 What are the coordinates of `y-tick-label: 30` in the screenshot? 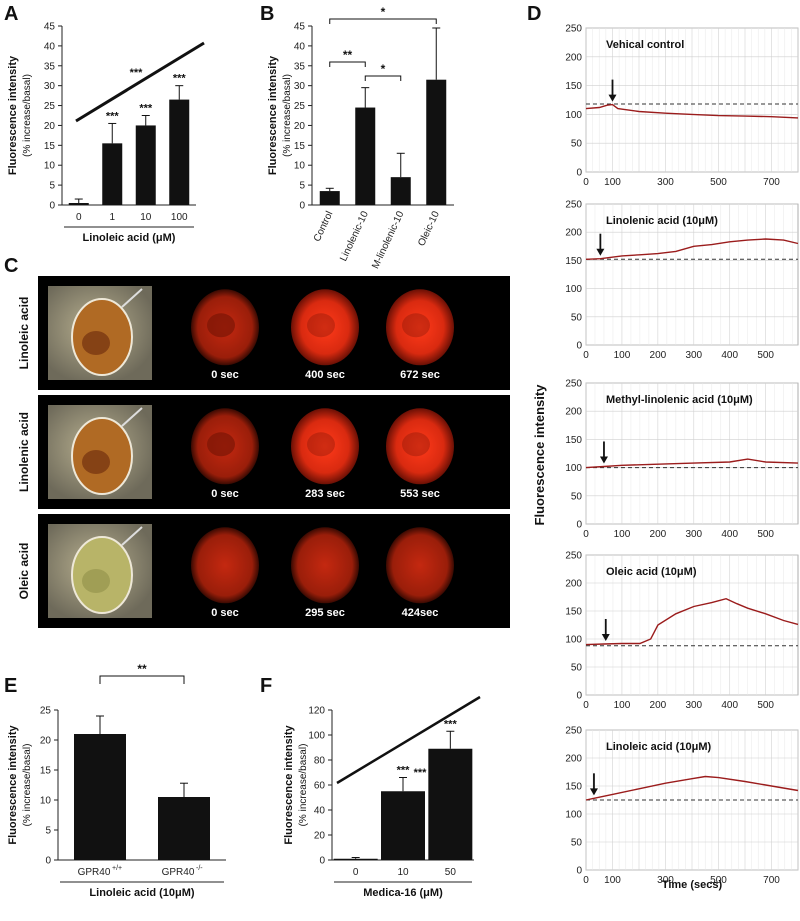 It's located at (50, 86).